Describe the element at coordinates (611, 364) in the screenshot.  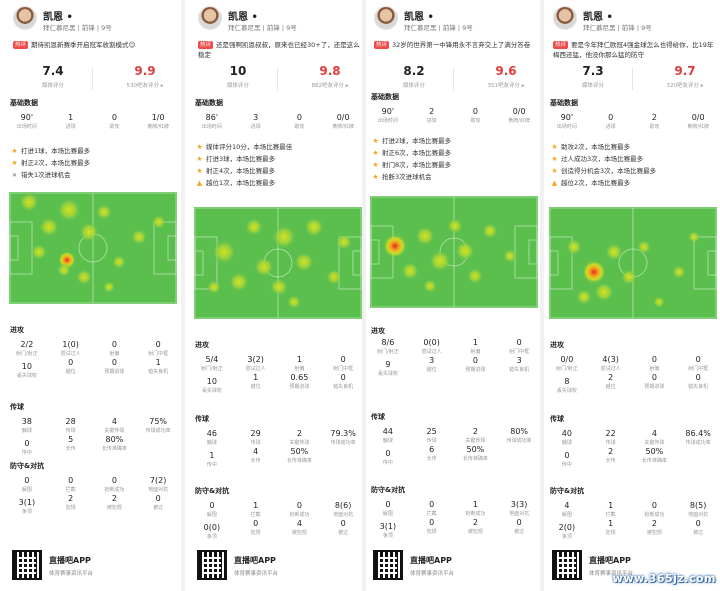
I see `stat-cell: 4(3) 尝试过人` at that location.